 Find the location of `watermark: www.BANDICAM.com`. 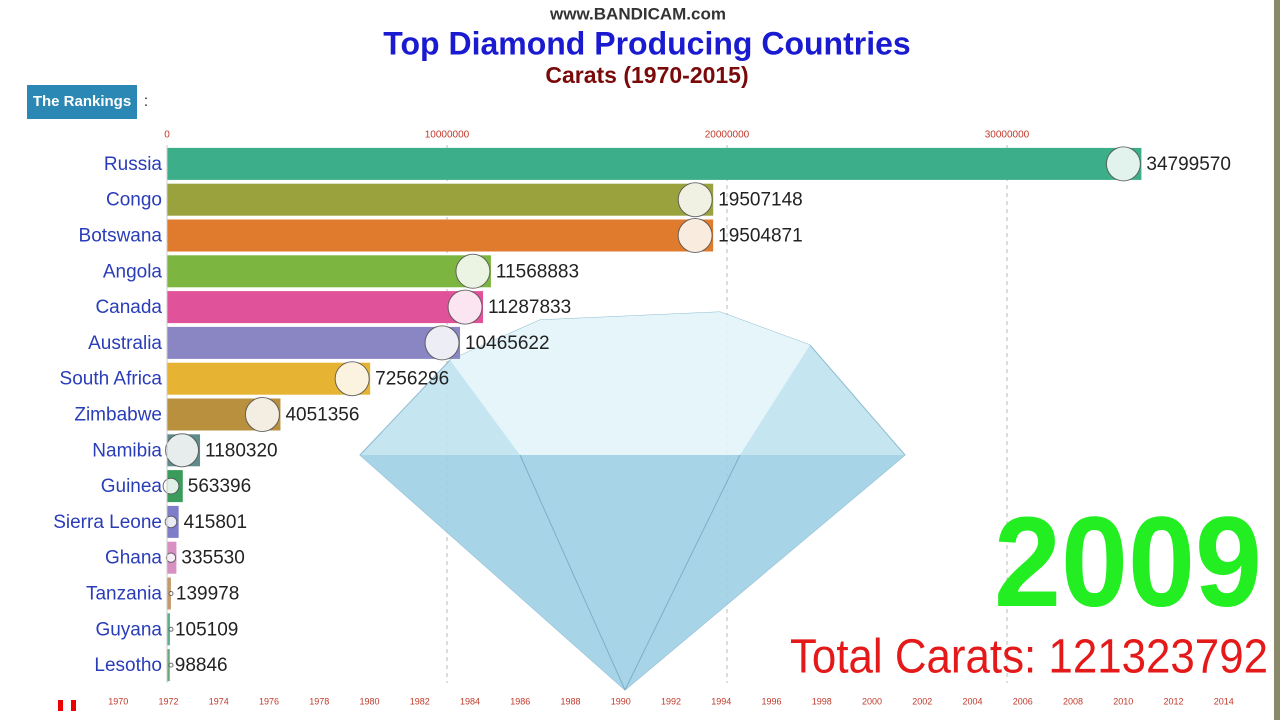

watermark: www.BANDICAM.com is located at coordinates (637, 13).